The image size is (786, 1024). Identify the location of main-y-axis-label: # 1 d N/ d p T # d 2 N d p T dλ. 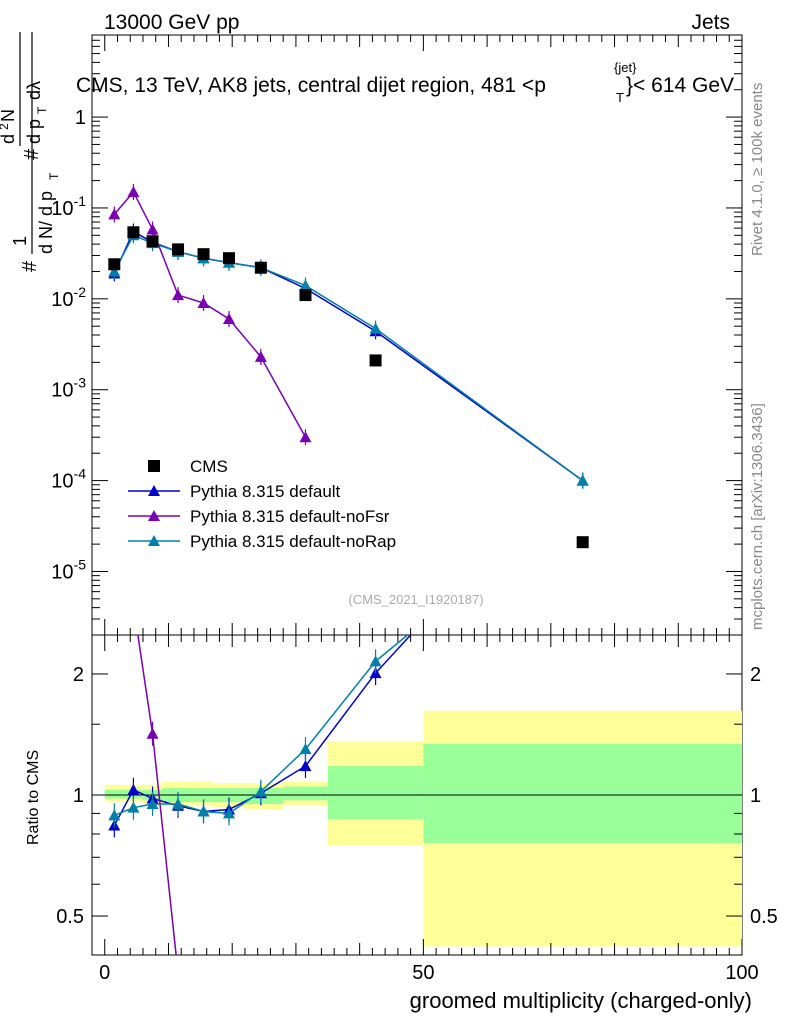
(30, 152).